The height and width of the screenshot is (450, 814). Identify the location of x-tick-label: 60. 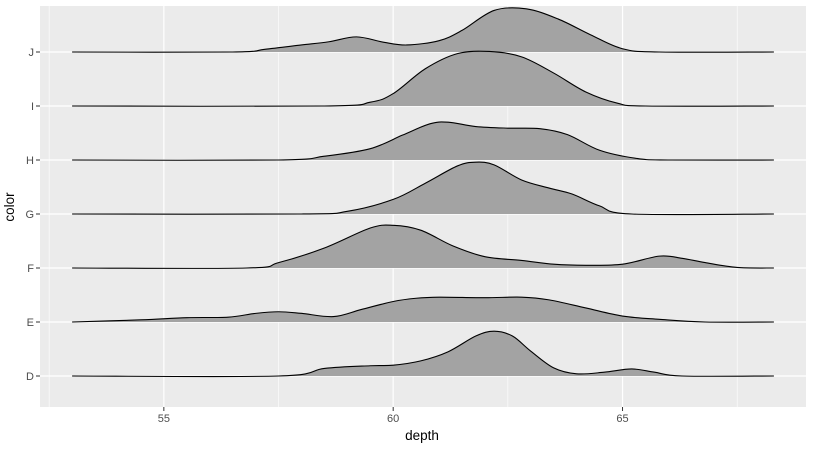
(393, 419).